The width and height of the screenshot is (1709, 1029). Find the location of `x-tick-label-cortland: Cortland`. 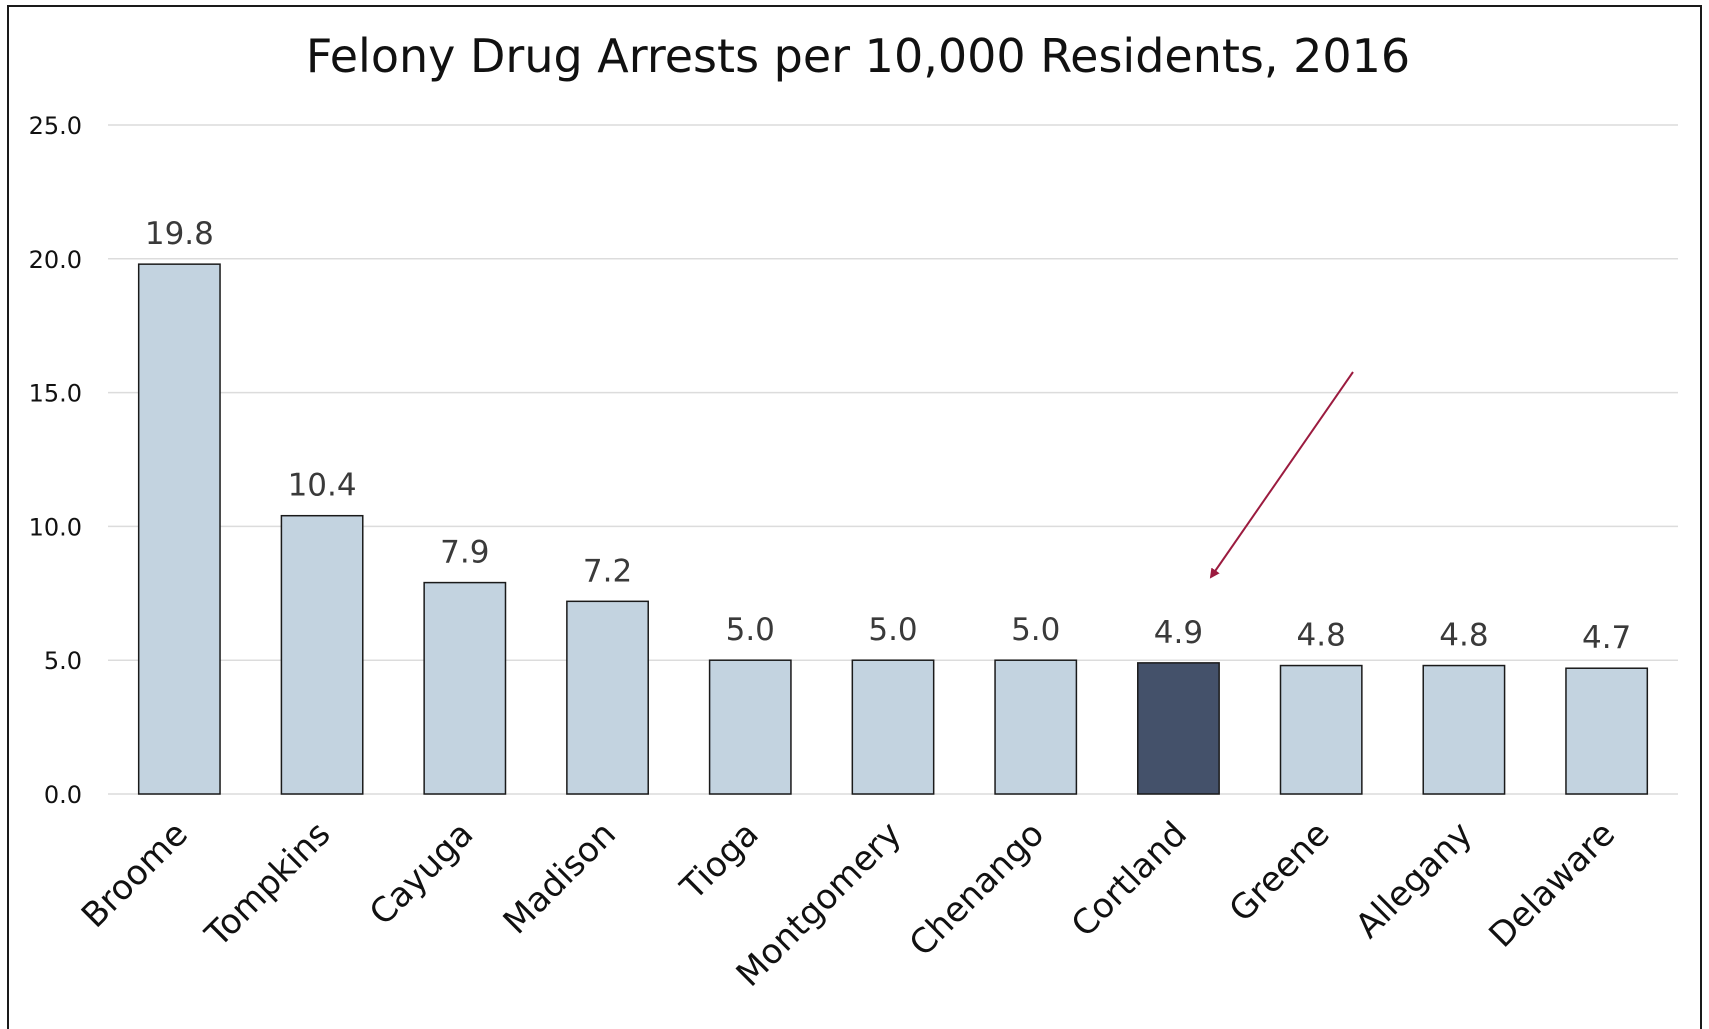

x-tick-label-cortland: Cortland is located at coordinates (1129, 879).